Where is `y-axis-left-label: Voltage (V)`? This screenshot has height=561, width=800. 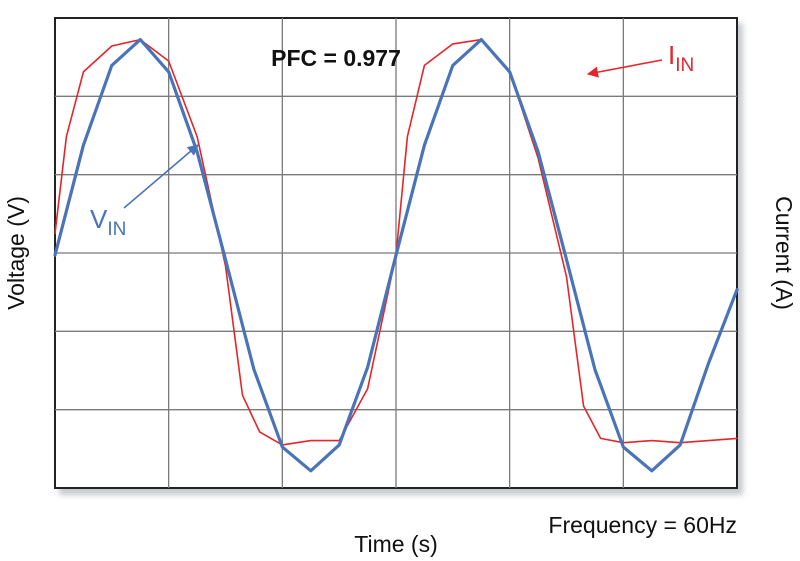 y-axis-left-label: Voltage (V) is located at coordinates (16, 253).